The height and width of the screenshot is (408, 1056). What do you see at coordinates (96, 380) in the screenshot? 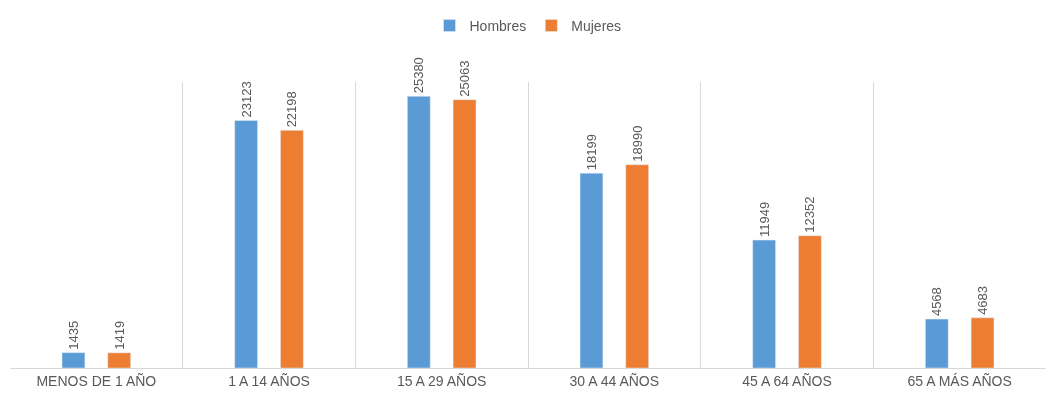
I see `x-tick-label: MENOS DE 1 AÑO` at bounding box center [96, 380].